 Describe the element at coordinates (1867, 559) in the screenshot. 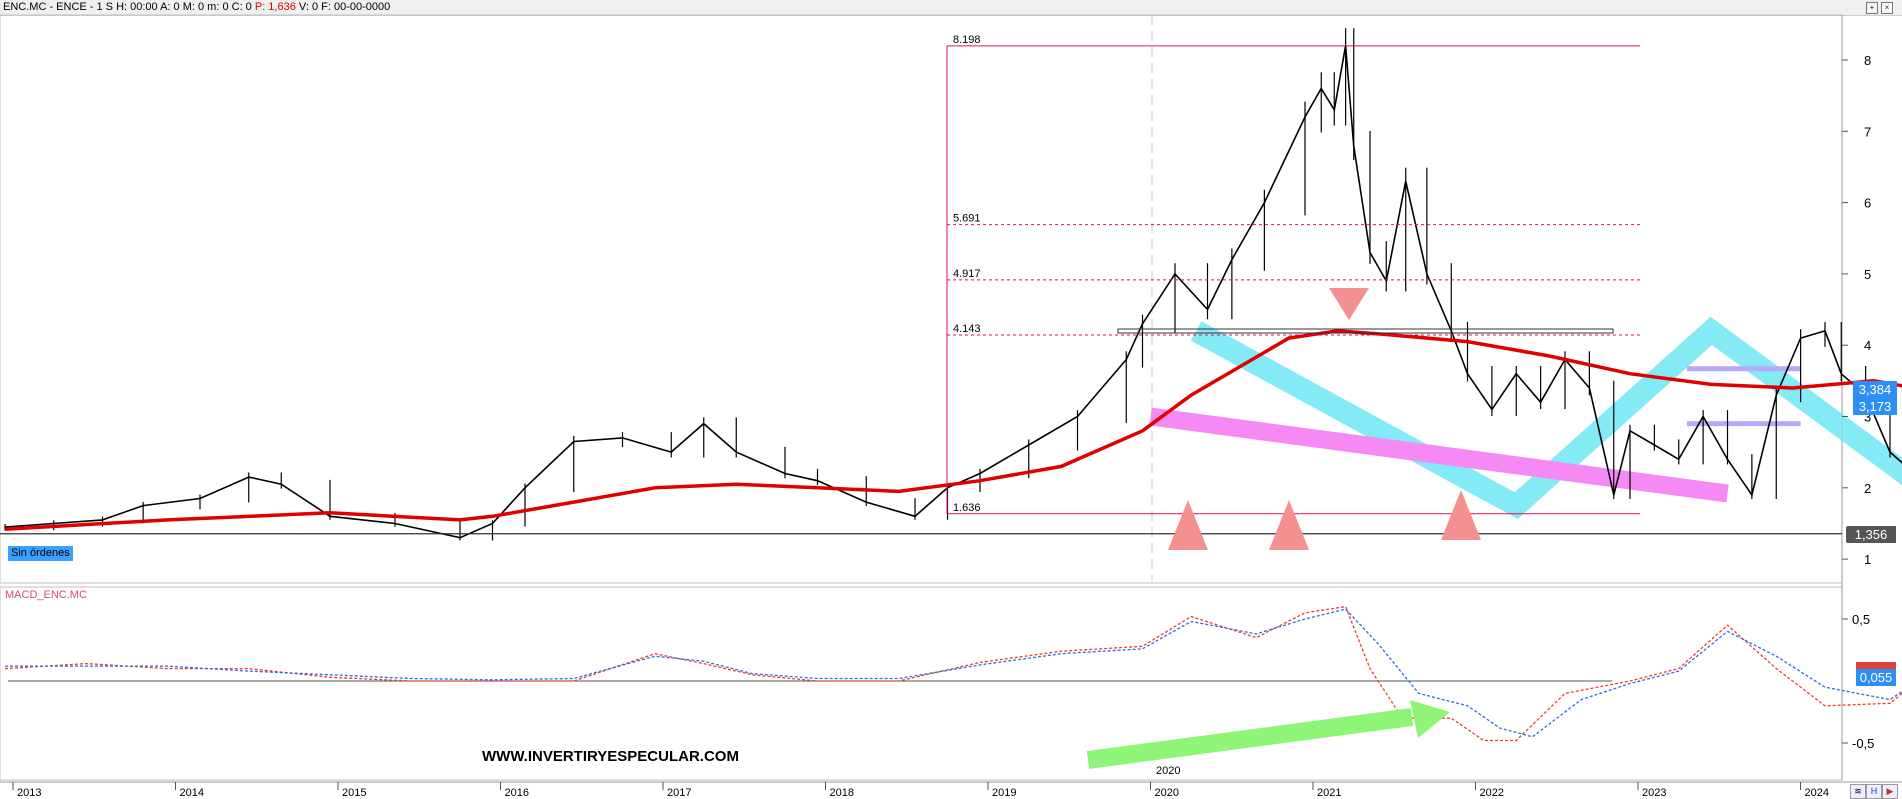

I see `y-tick-label: 1` at that location.